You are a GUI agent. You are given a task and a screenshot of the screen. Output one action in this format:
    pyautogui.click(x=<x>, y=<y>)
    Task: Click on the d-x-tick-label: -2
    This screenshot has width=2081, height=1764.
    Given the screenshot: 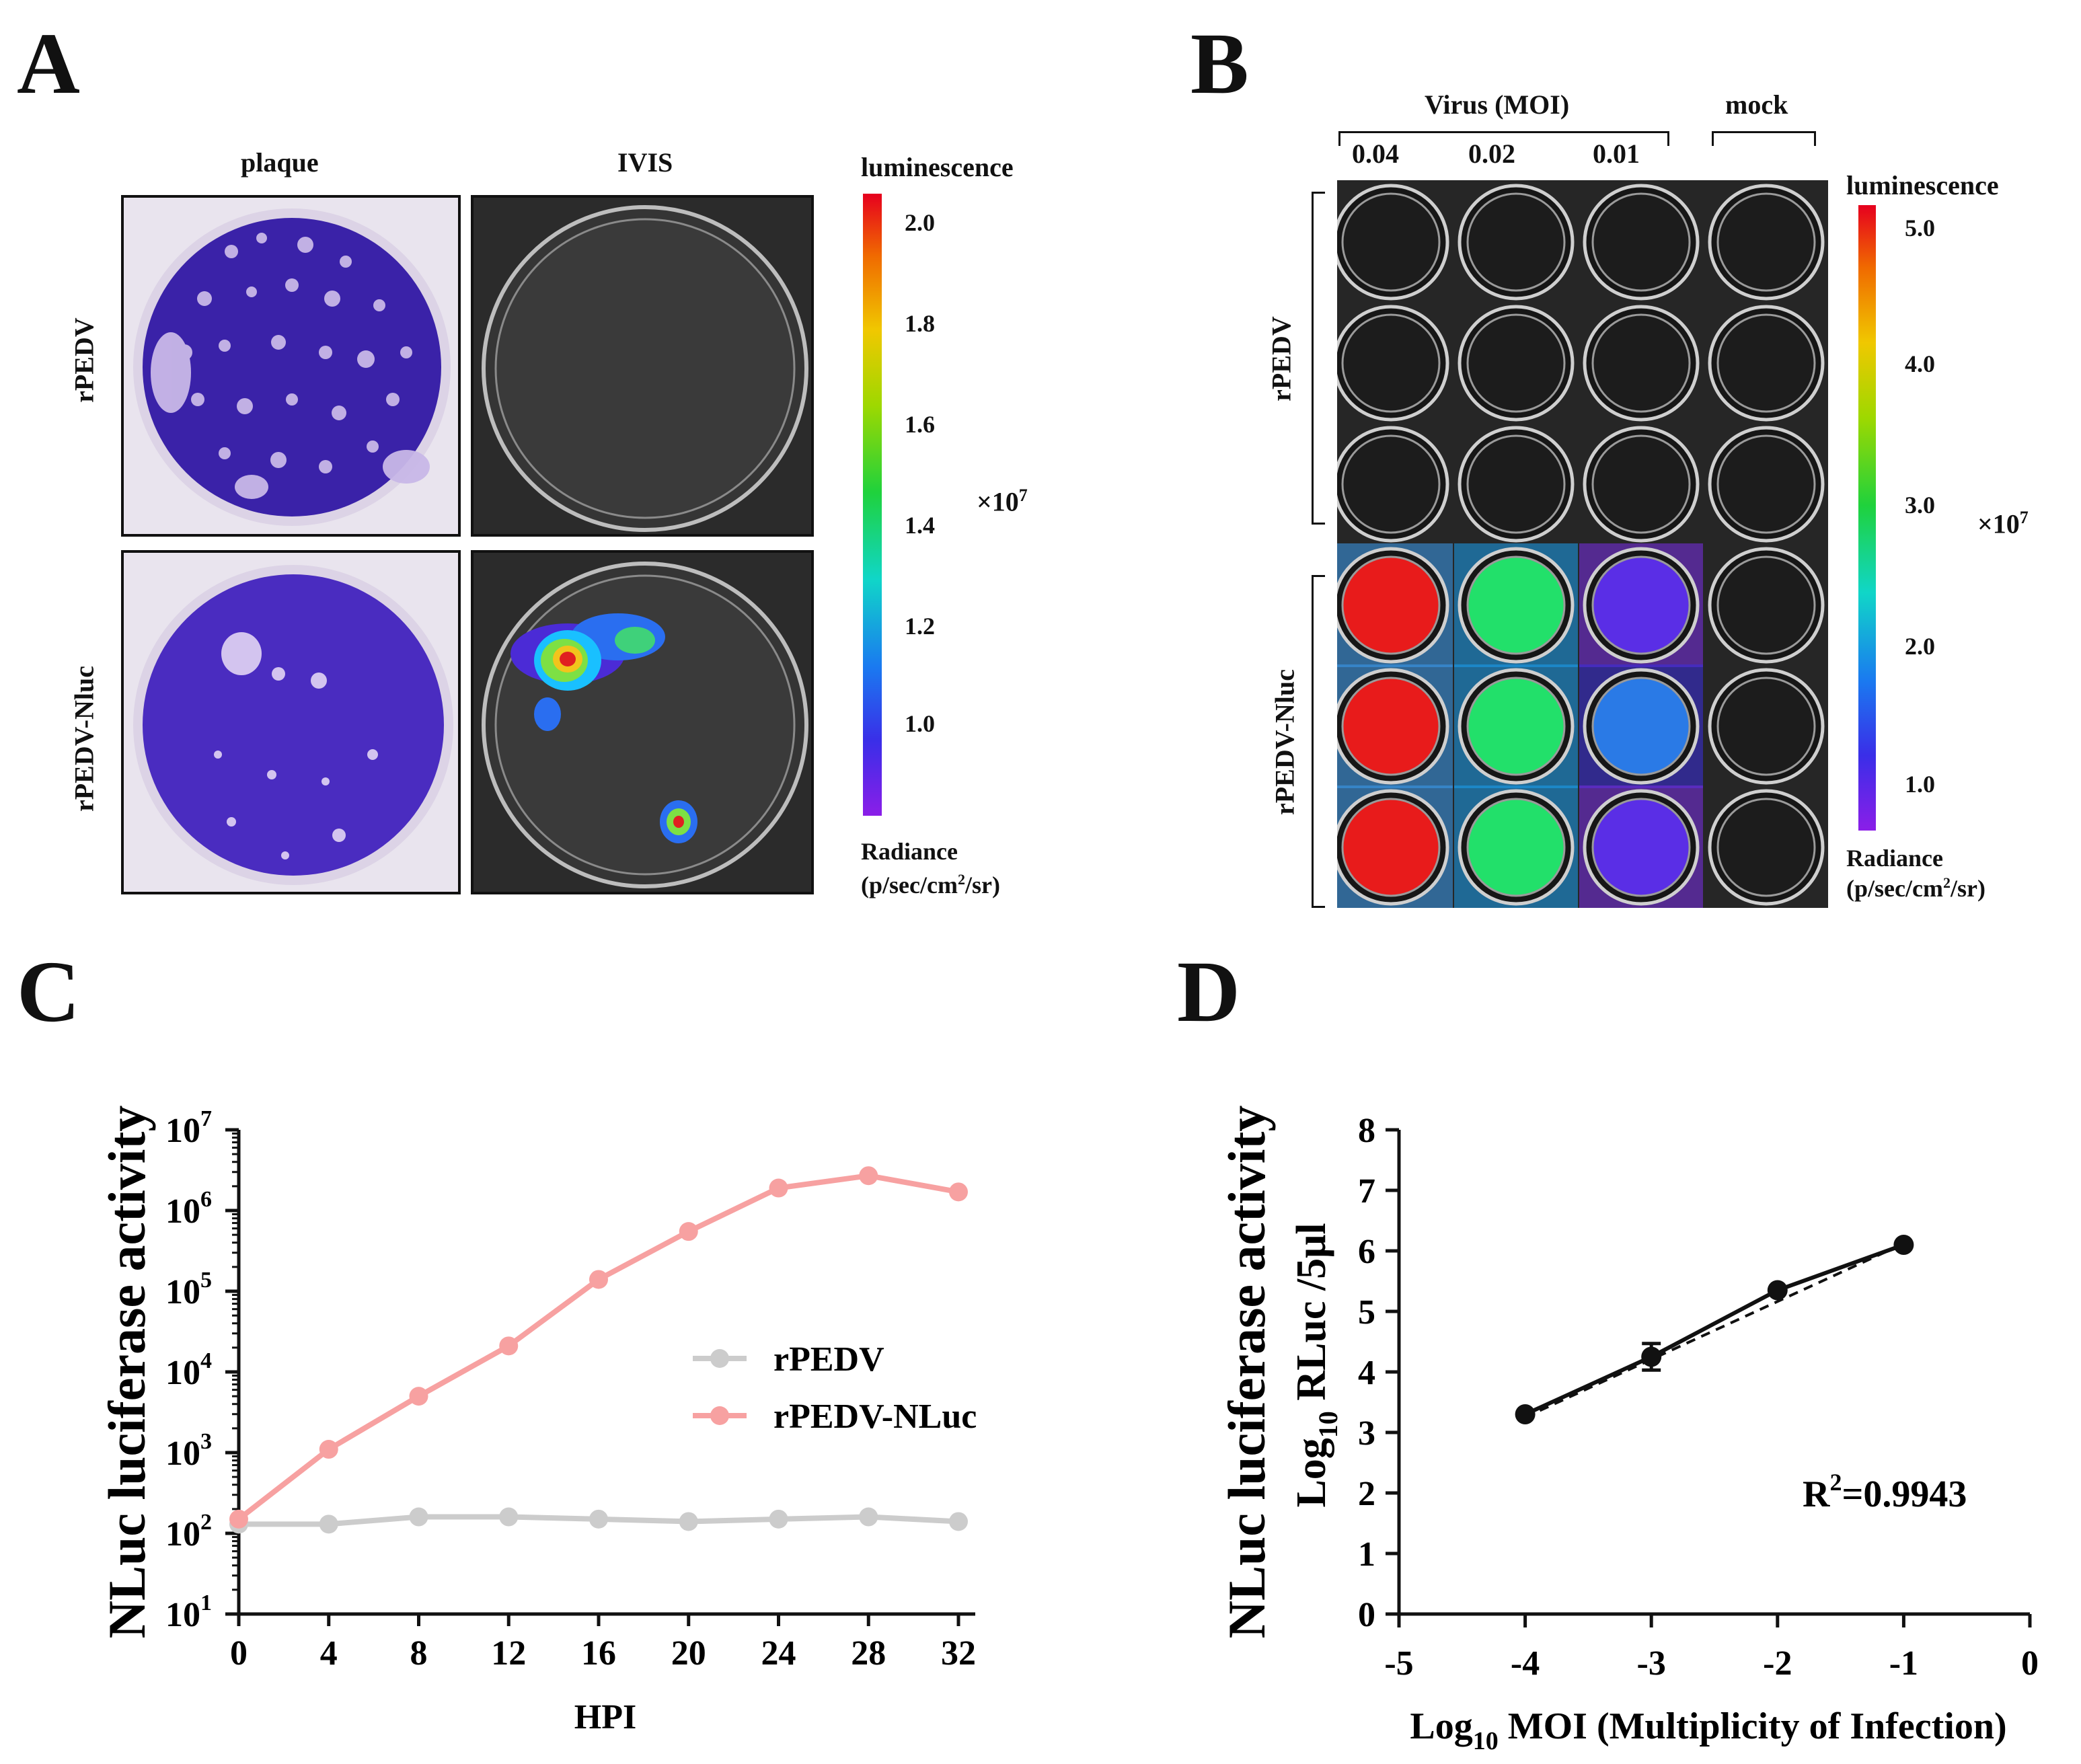 What is the action you would take?
    pyautogui.click(x=1777, y=1664)
    